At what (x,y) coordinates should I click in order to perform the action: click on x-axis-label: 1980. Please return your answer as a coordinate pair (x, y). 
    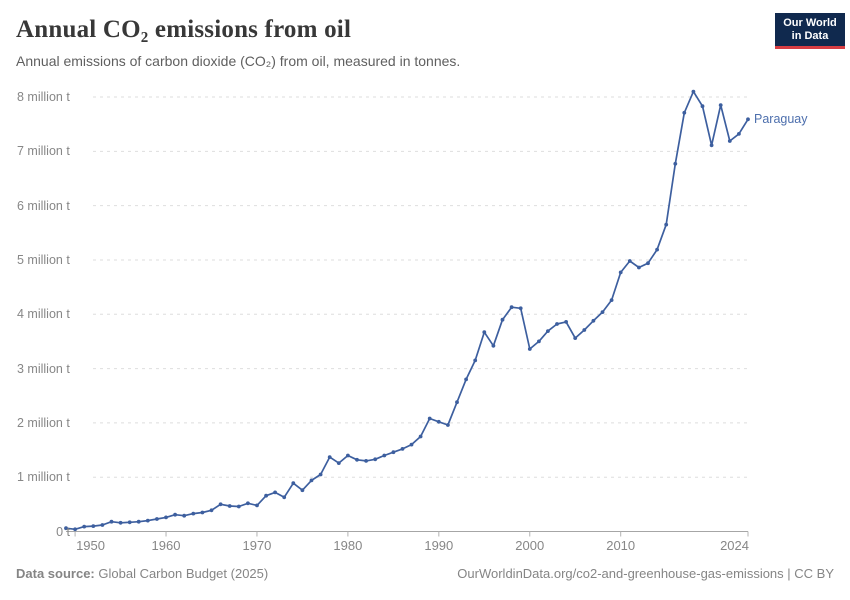
    Looking at the image, I should click on (348, 545).